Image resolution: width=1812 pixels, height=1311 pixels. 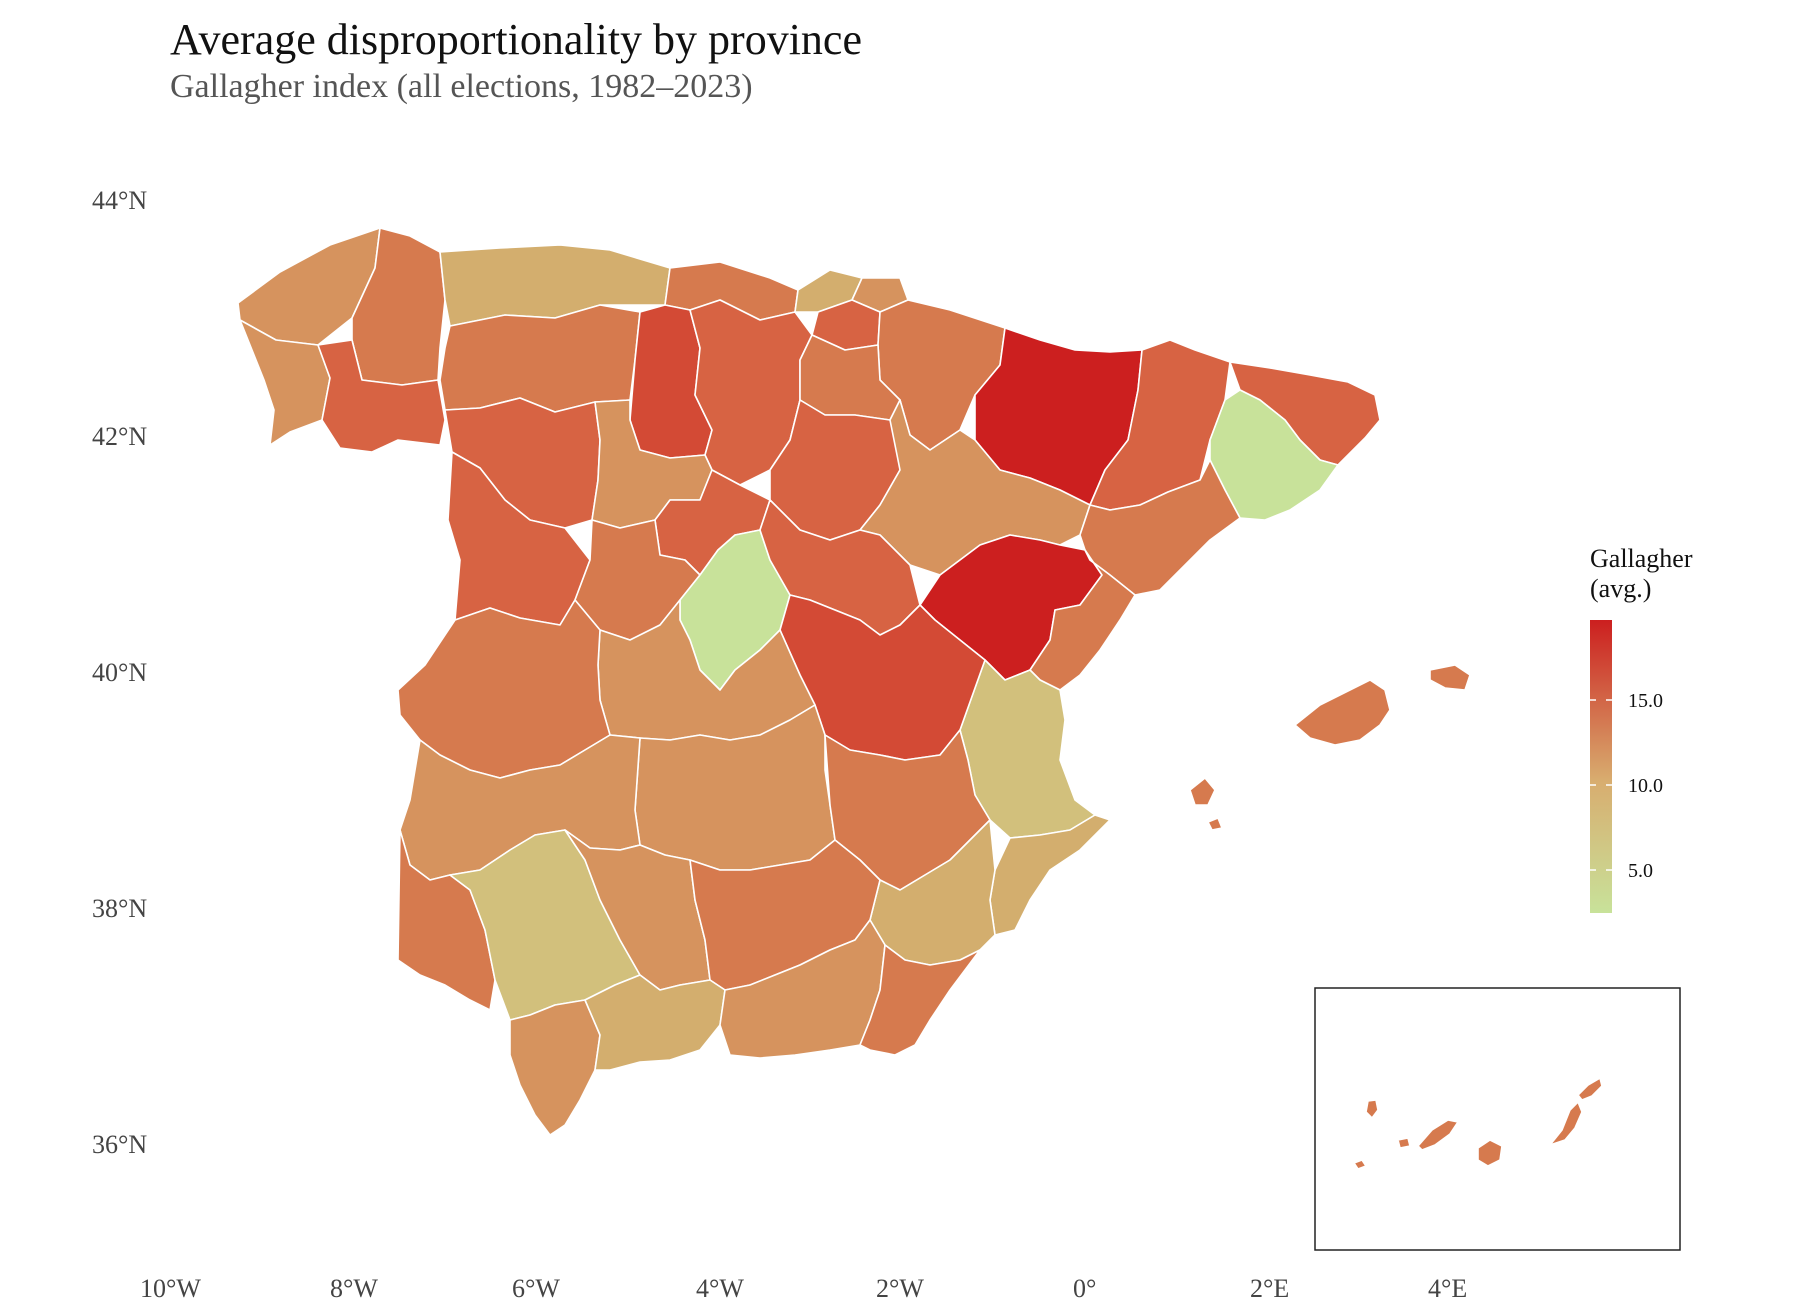 What do you see at coordinates (1620, 588) in the screenshot?
I see `legend-title-line2: (avg.)` at bounding box center [1620, 588].